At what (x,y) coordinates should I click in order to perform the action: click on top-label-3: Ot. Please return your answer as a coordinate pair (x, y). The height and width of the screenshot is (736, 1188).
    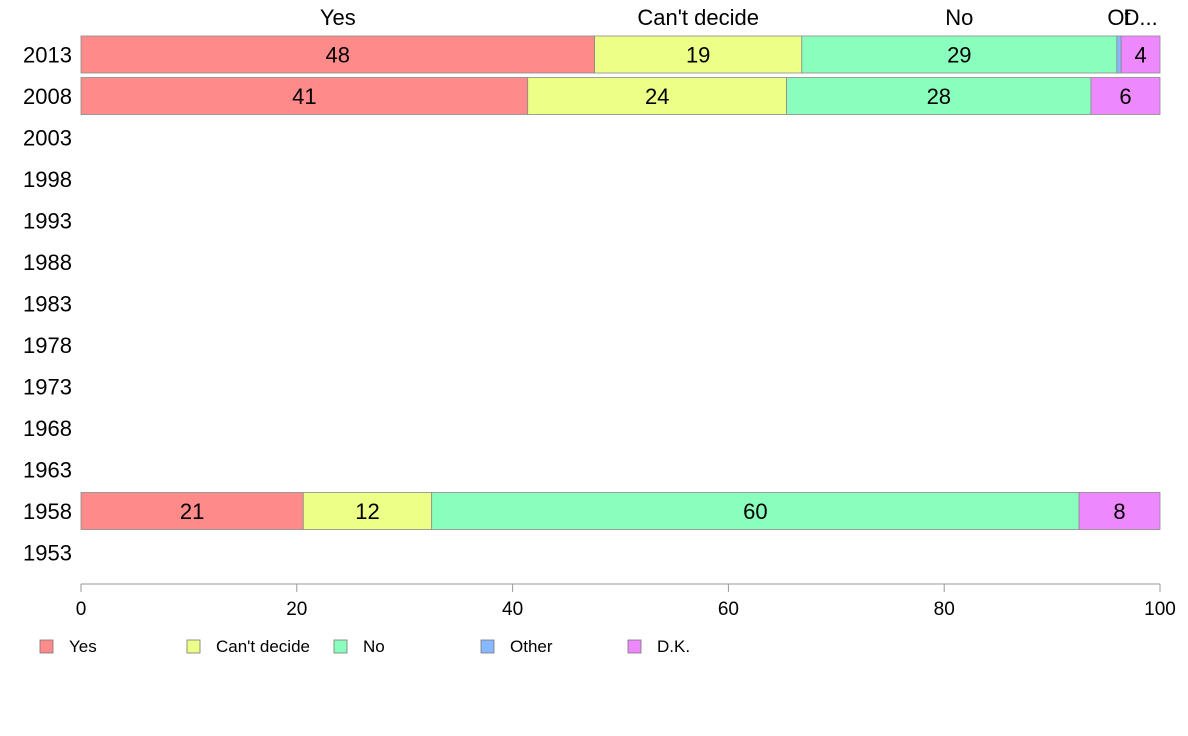
    Looking at the image, I should click on (1118, 17).